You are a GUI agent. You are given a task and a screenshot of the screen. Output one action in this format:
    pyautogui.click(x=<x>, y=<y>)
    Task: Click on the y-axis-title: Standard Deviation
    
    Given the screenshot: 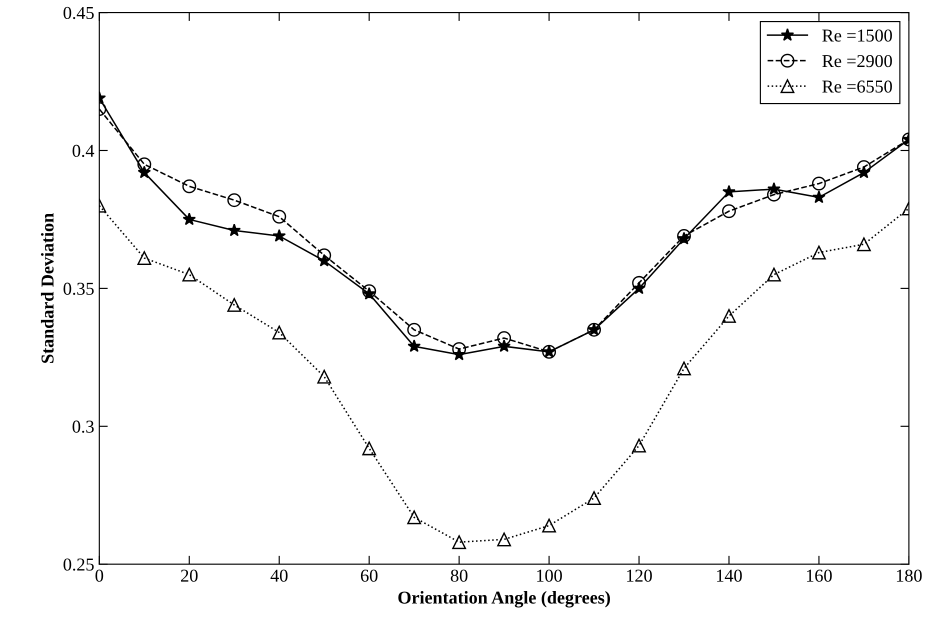 What is the action you would take?
    pyautogui.click(x=47, y=288)
    